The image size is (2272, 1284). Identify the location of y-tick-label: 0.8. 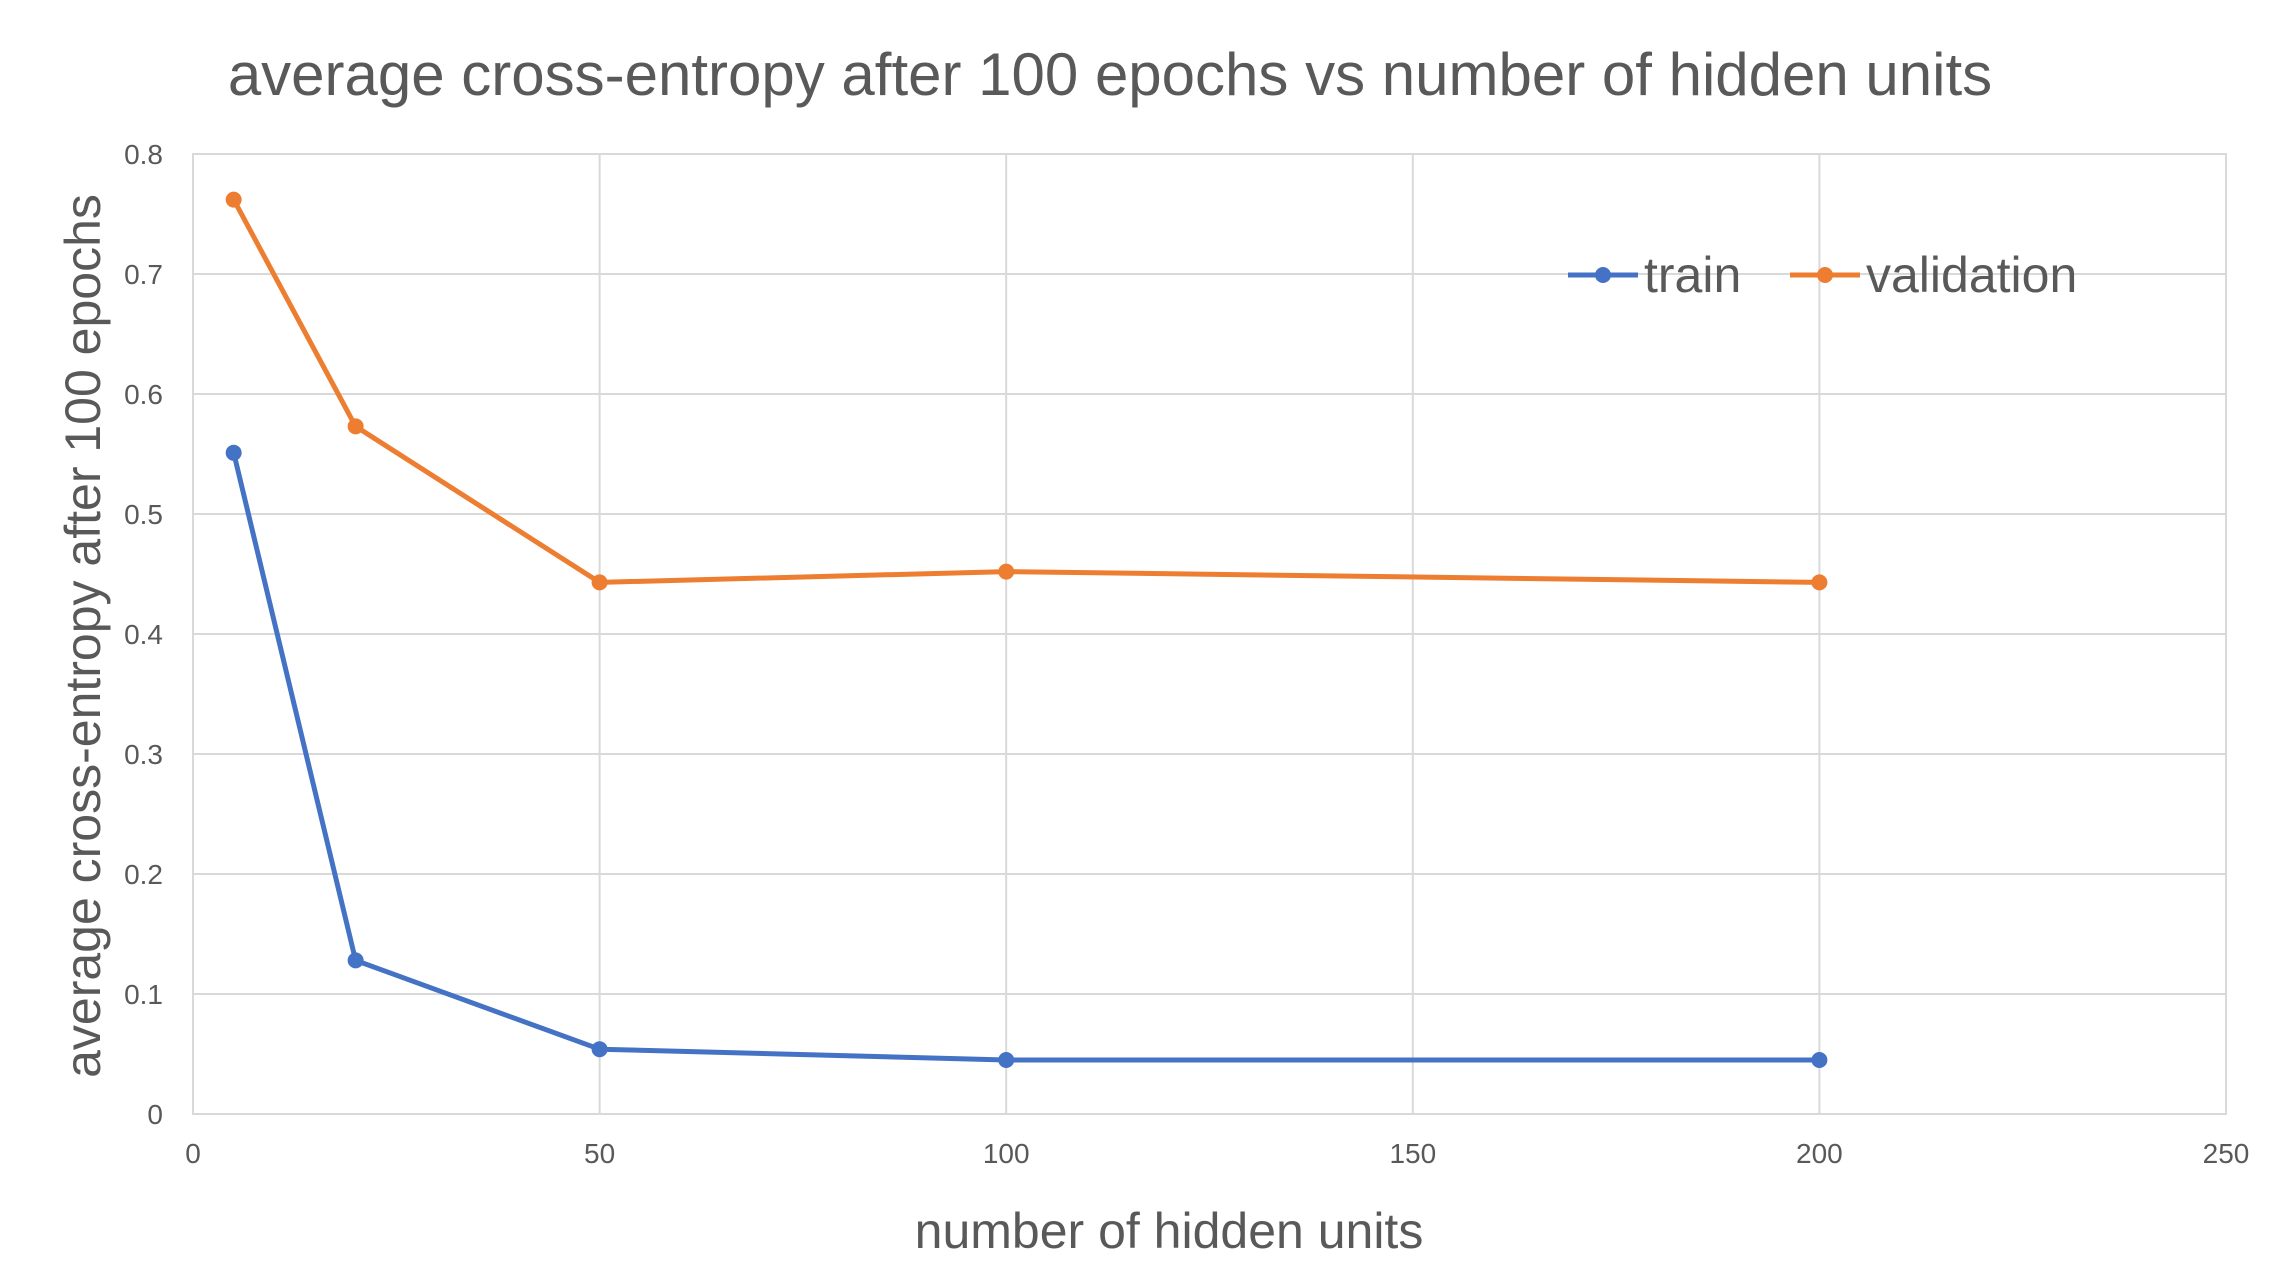
(143, 154).